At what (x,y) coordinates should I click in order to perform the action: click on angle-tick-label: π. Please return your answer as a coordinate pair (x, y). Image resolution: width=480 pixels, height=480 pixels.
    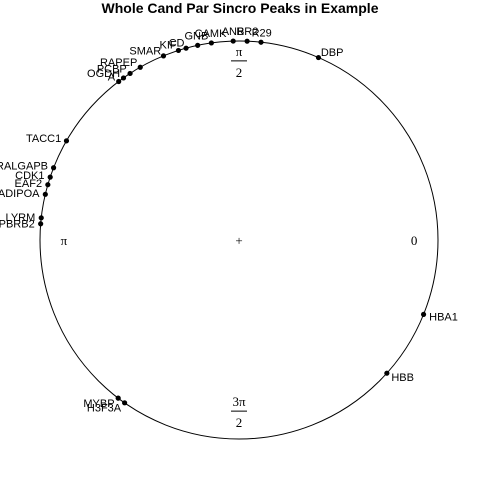
    Looking at the image, I should click on (64, 240).